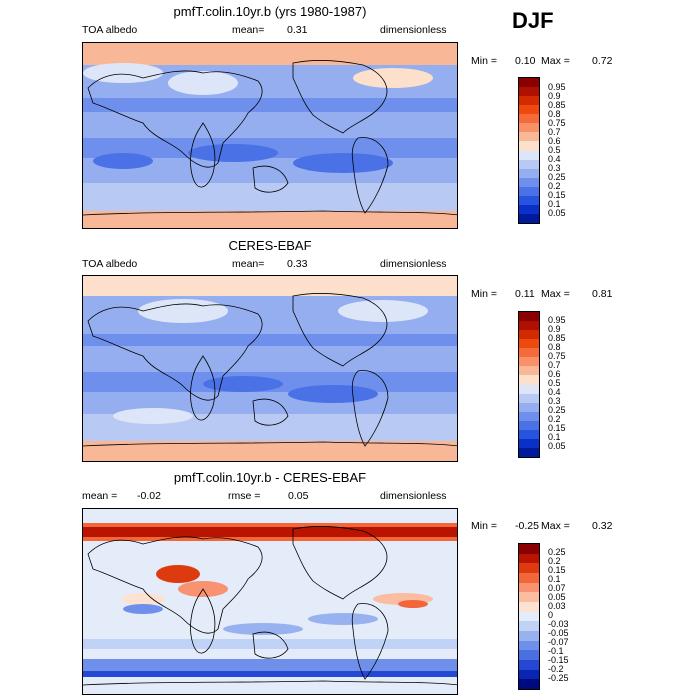 The image size is (700, 700). What do you see at coordinates (558, 624) in the screenshot?
I see `colorbar-tick-label: -0.03` at bounding box center [558, 624].